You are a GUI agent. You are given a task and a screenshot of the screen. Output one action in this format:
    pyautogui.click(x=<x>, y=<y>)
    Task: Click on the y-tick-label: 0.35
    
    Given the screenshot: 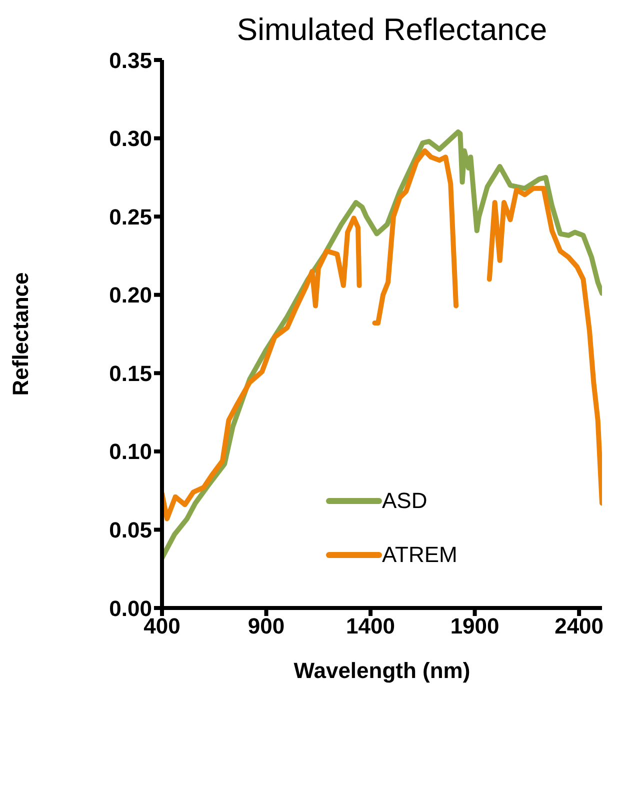 What is the action you would take?
    pyautogui.click(x=130, y=60)
    